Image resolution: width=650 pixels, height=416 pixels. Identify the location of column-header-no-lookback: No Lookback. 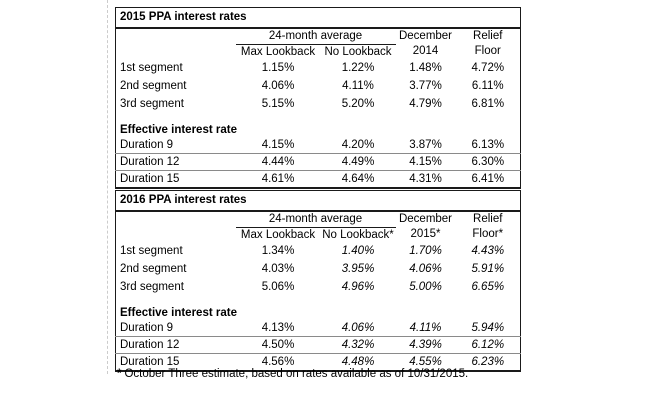
(358, 51).